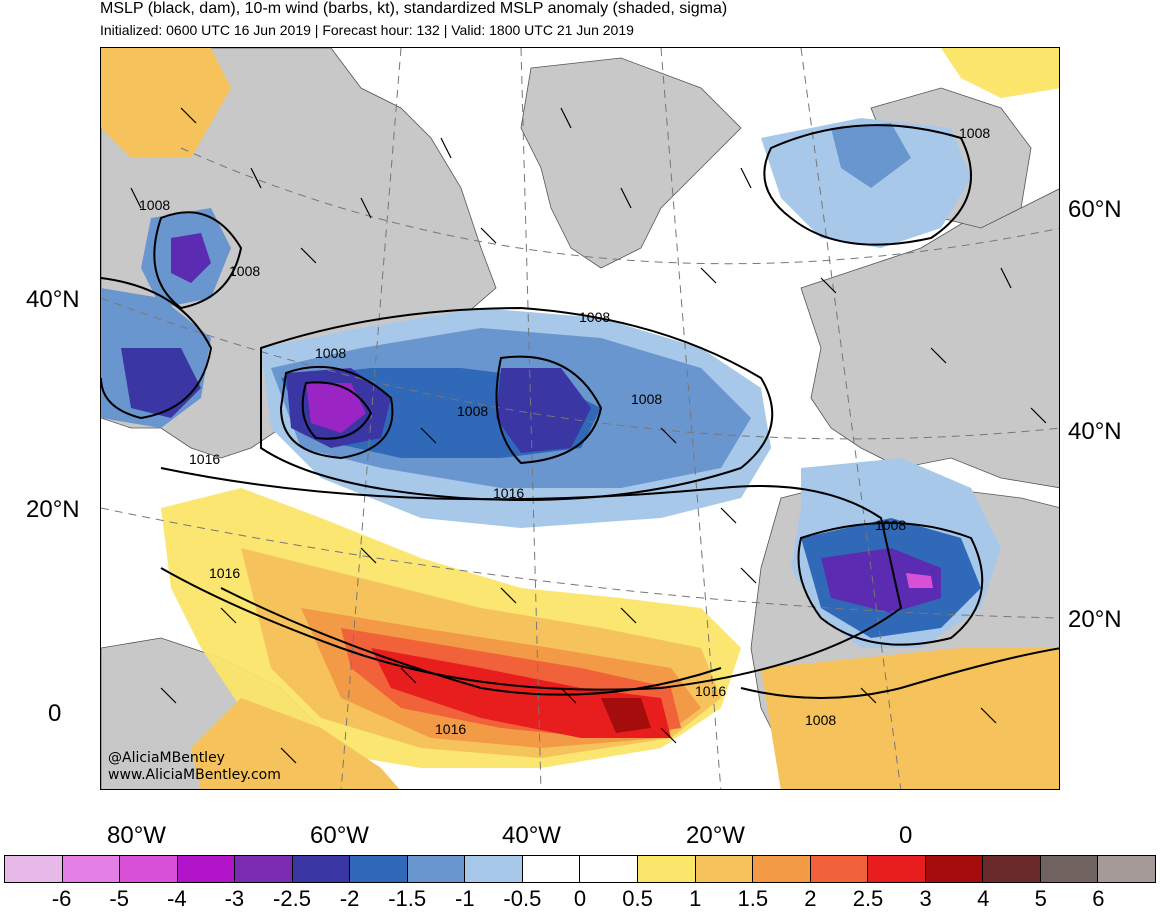  I want to click on colorbar-tick-label: 1.5, so click(753, 898).